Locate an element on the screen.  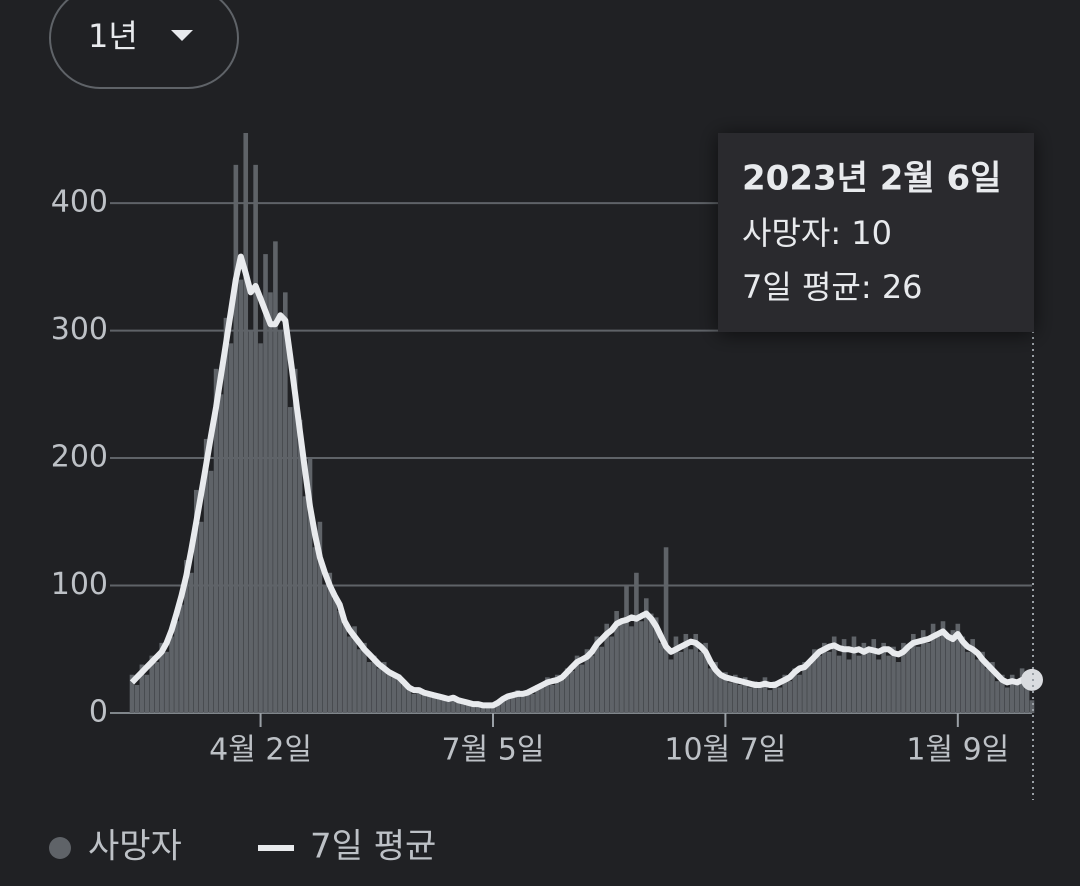
tooltip-value: 10 is located at coordinates (871, 233).